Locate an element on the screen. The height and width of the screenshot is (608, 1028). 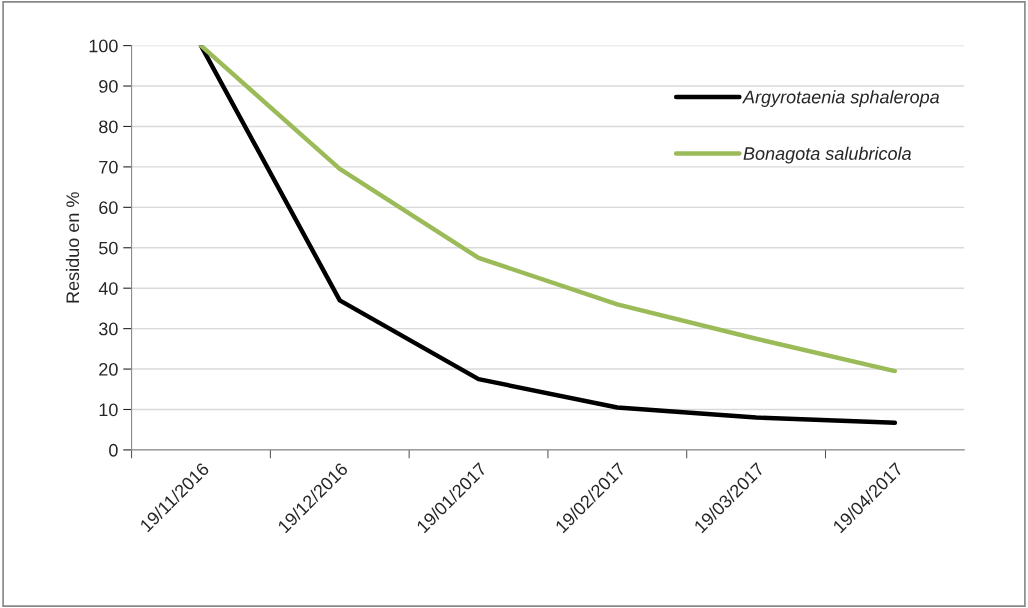
y-tick-label: 10 is located at coordinates (108, 410).